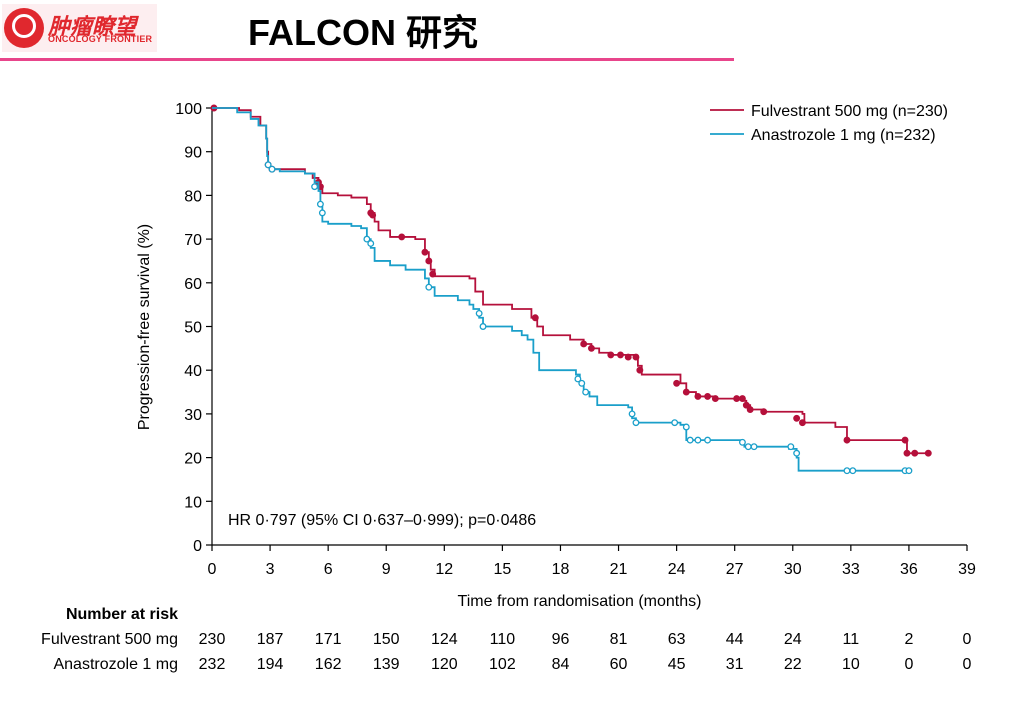 This screenshot has width=1010, height=701. What do you see at coordinates (849, 111) in the screenshot?
I see `legend-label: Fulvestrant 500 mg (n=230)` at bounding box center [849, 111].